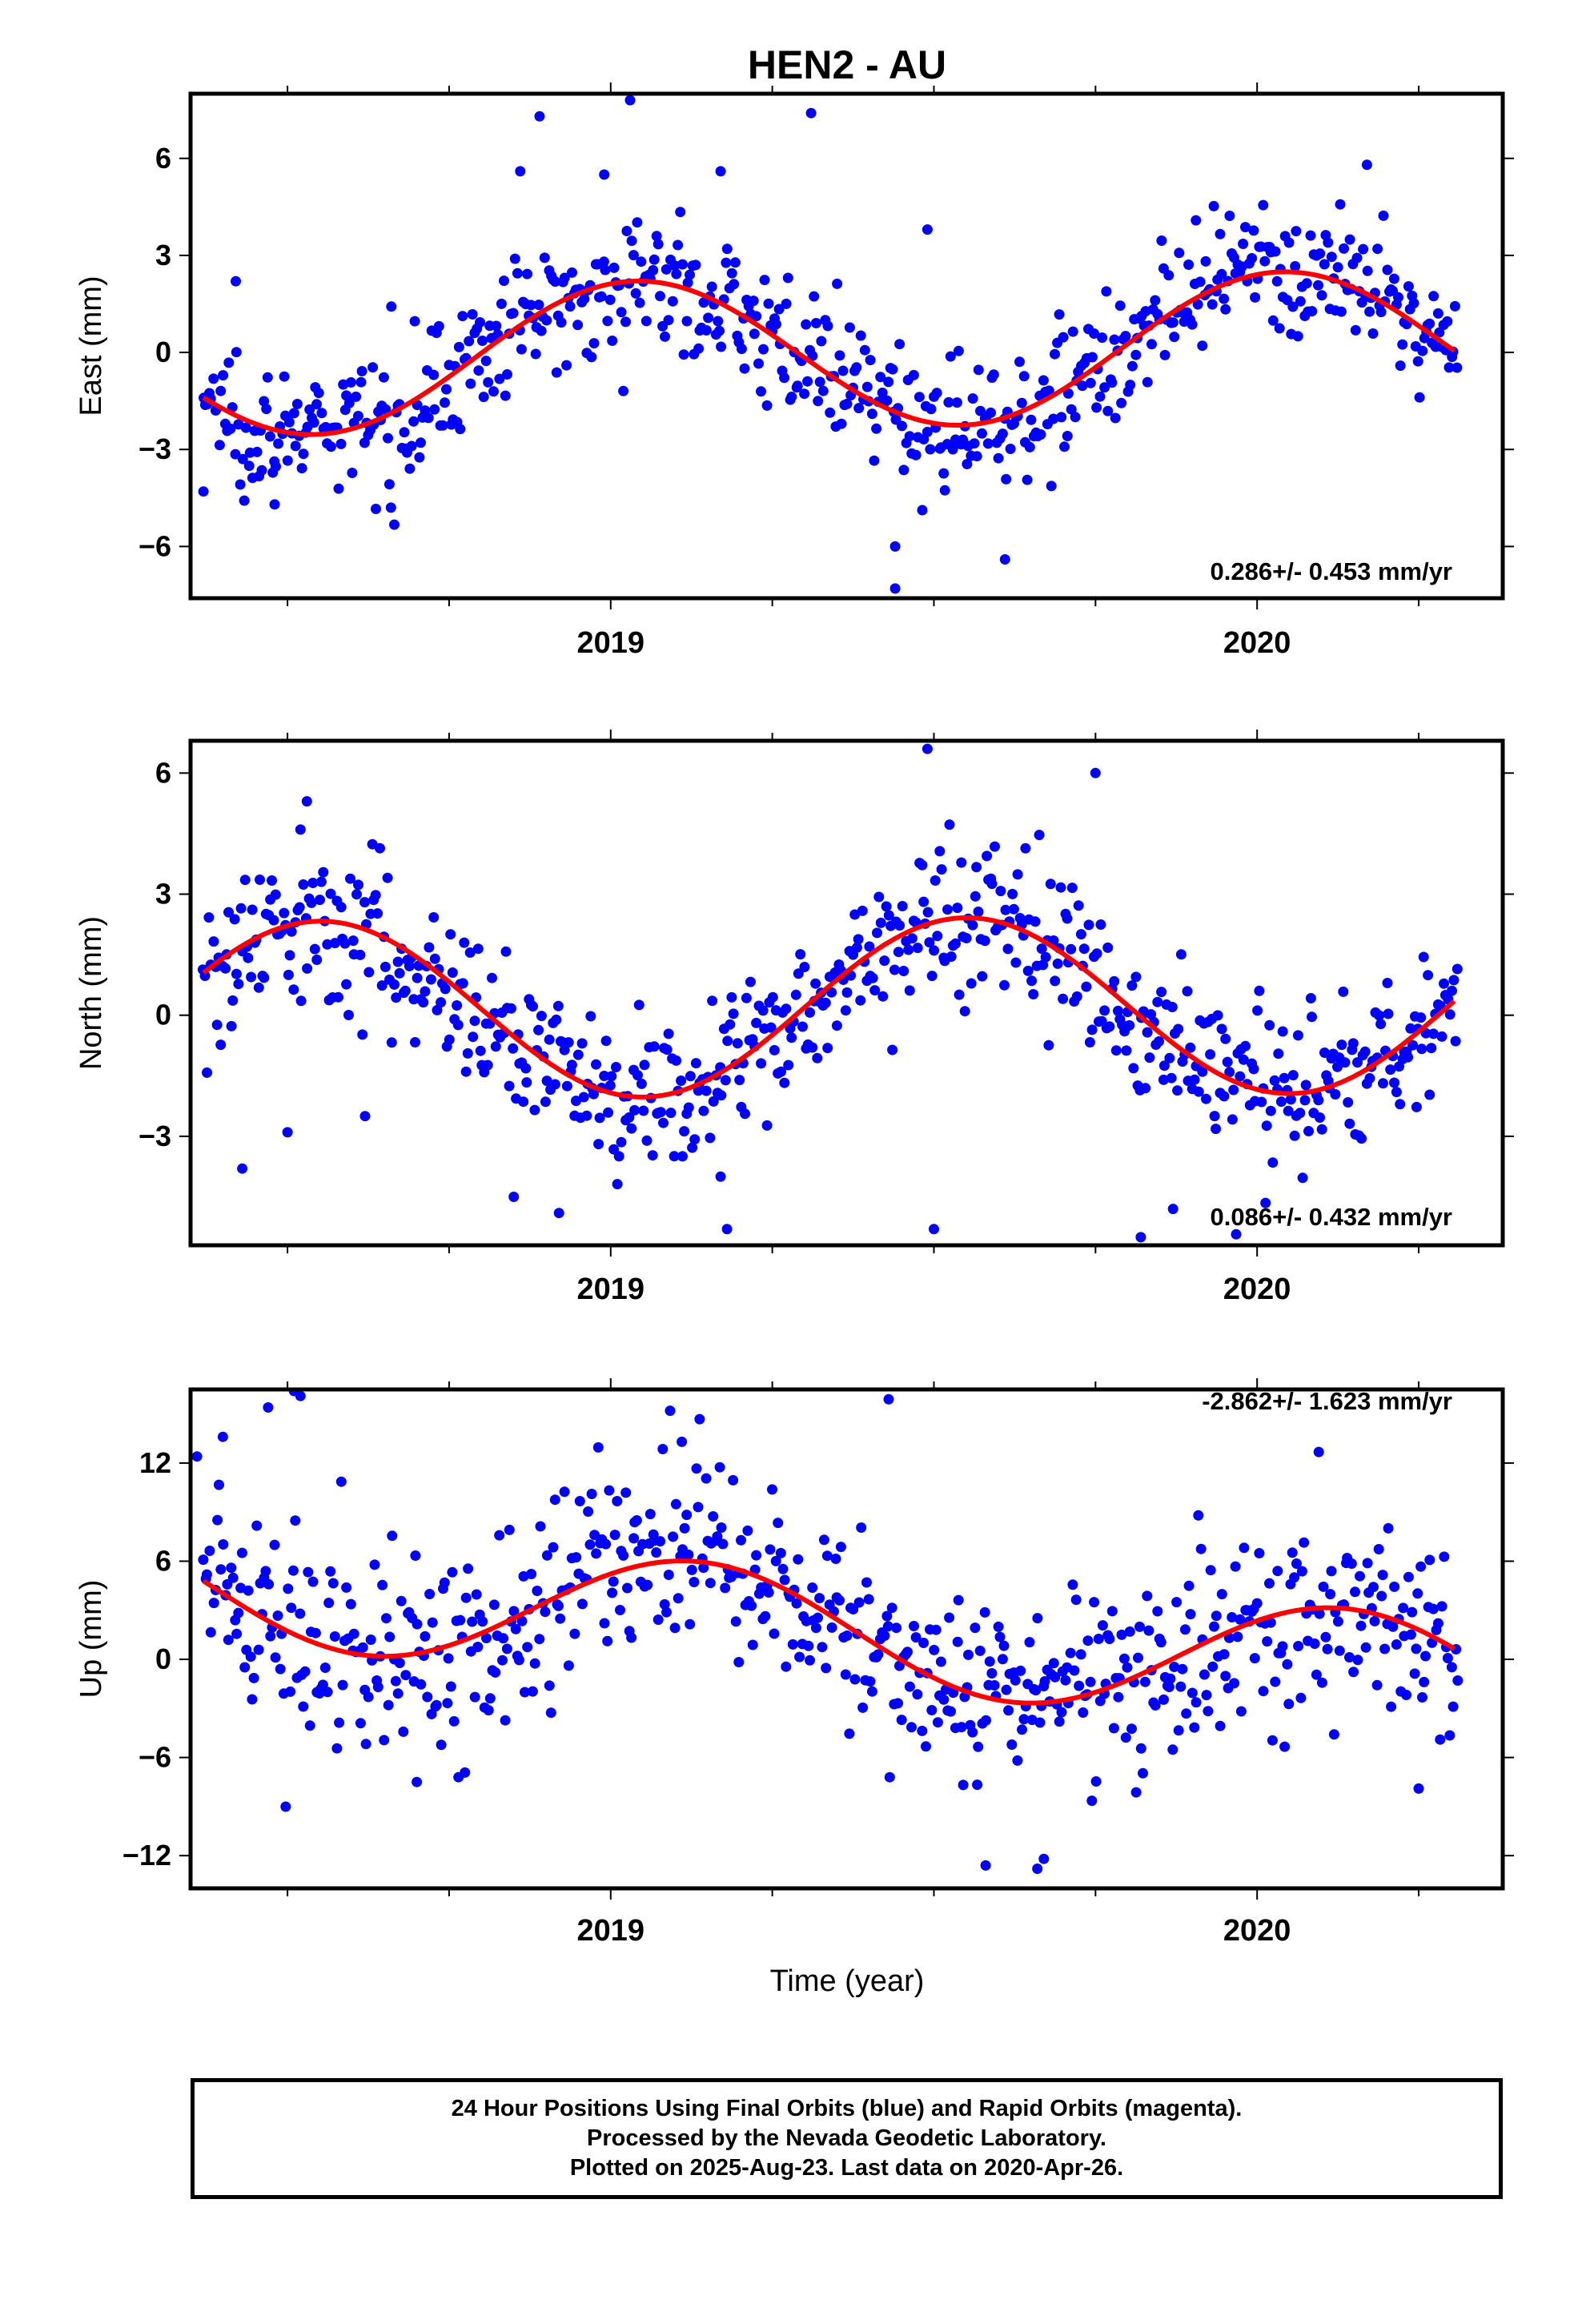 The image size is (1582, 2324). Describe the element at coordinates (829, 353) in the screenshot. I see `model-curve` at that location.